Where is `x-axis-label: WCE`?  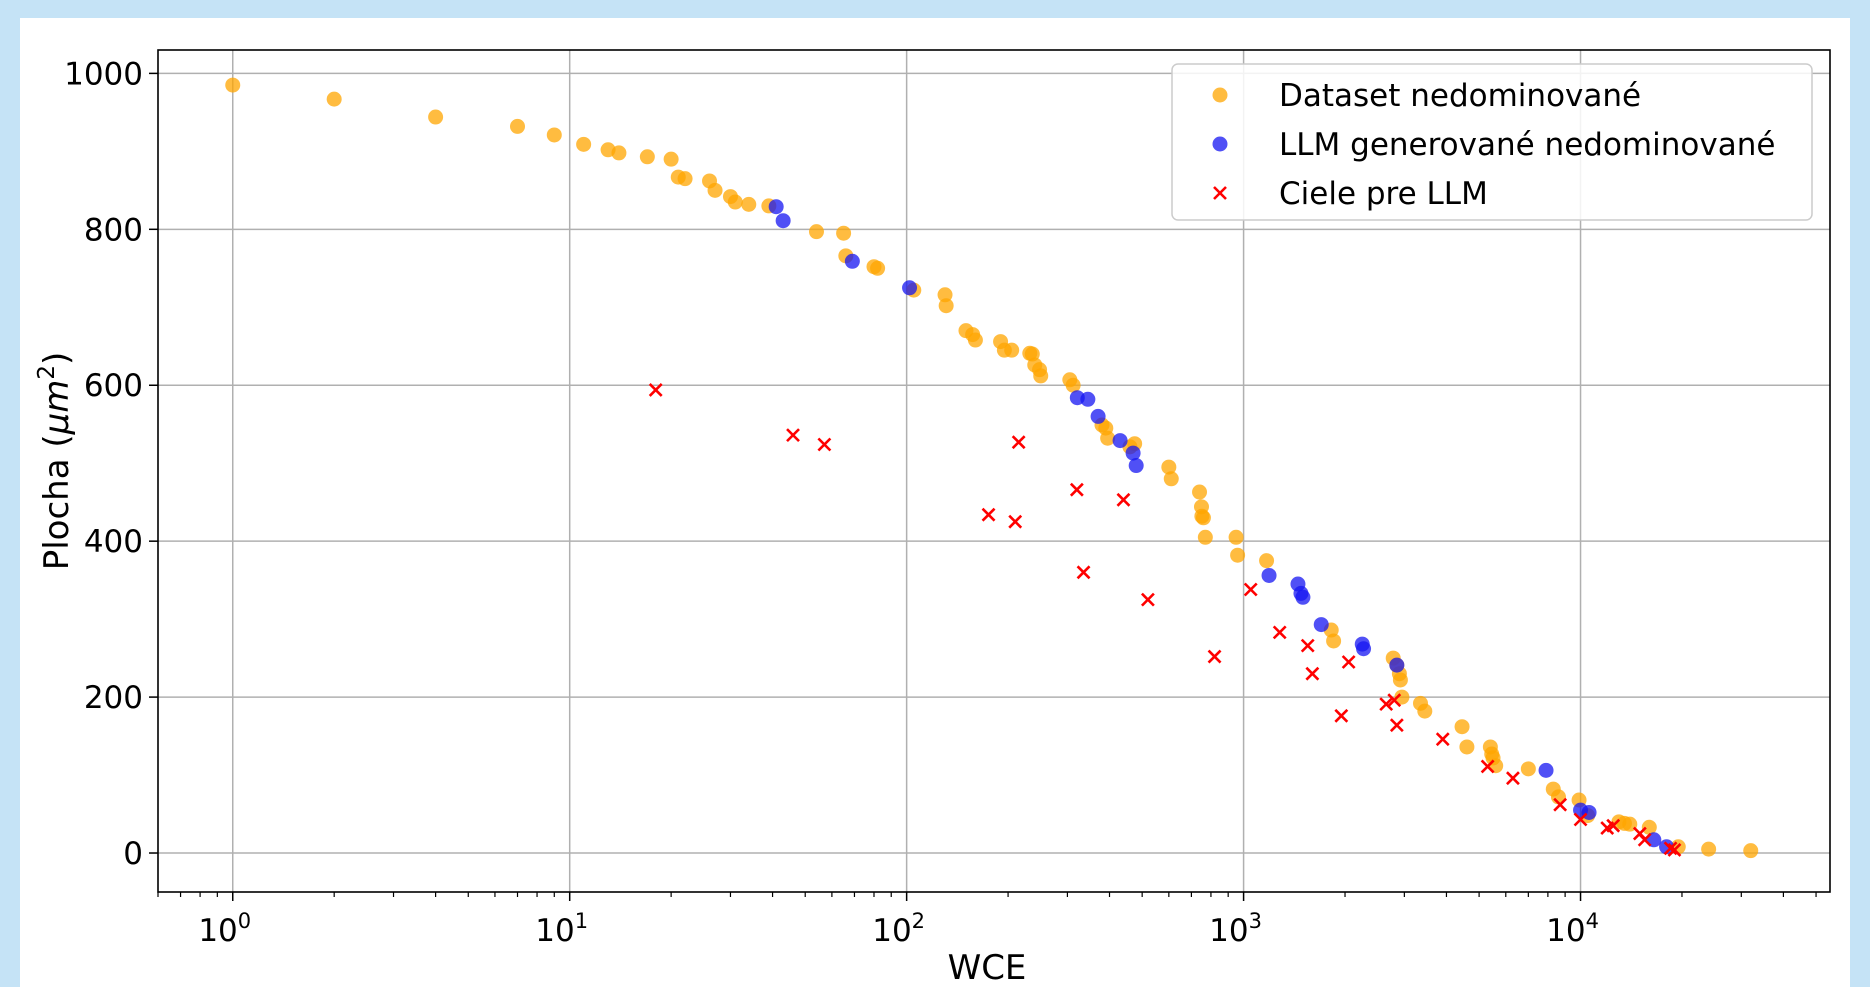 x-axis-label: WCE is located at coordinates (987, 967).